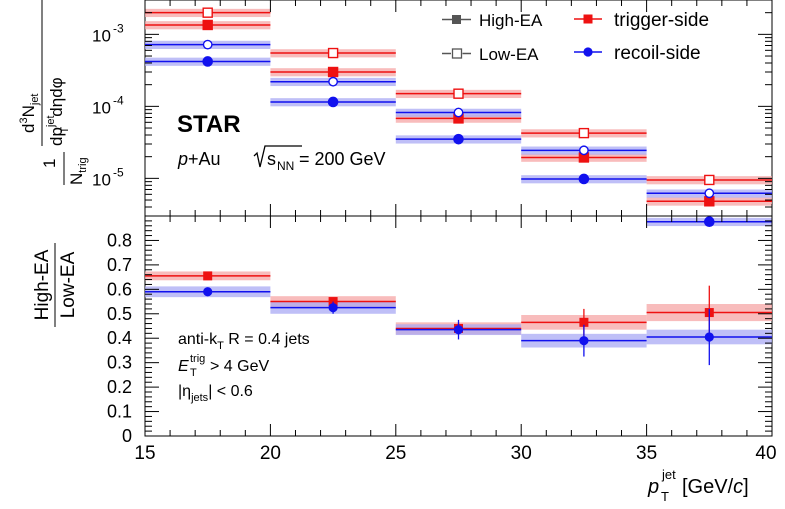 The height and width of the screenshot is (509, 785). Describe the element at coordinates (271, 159) in the screenshot. I see `system-s: s` at that location.